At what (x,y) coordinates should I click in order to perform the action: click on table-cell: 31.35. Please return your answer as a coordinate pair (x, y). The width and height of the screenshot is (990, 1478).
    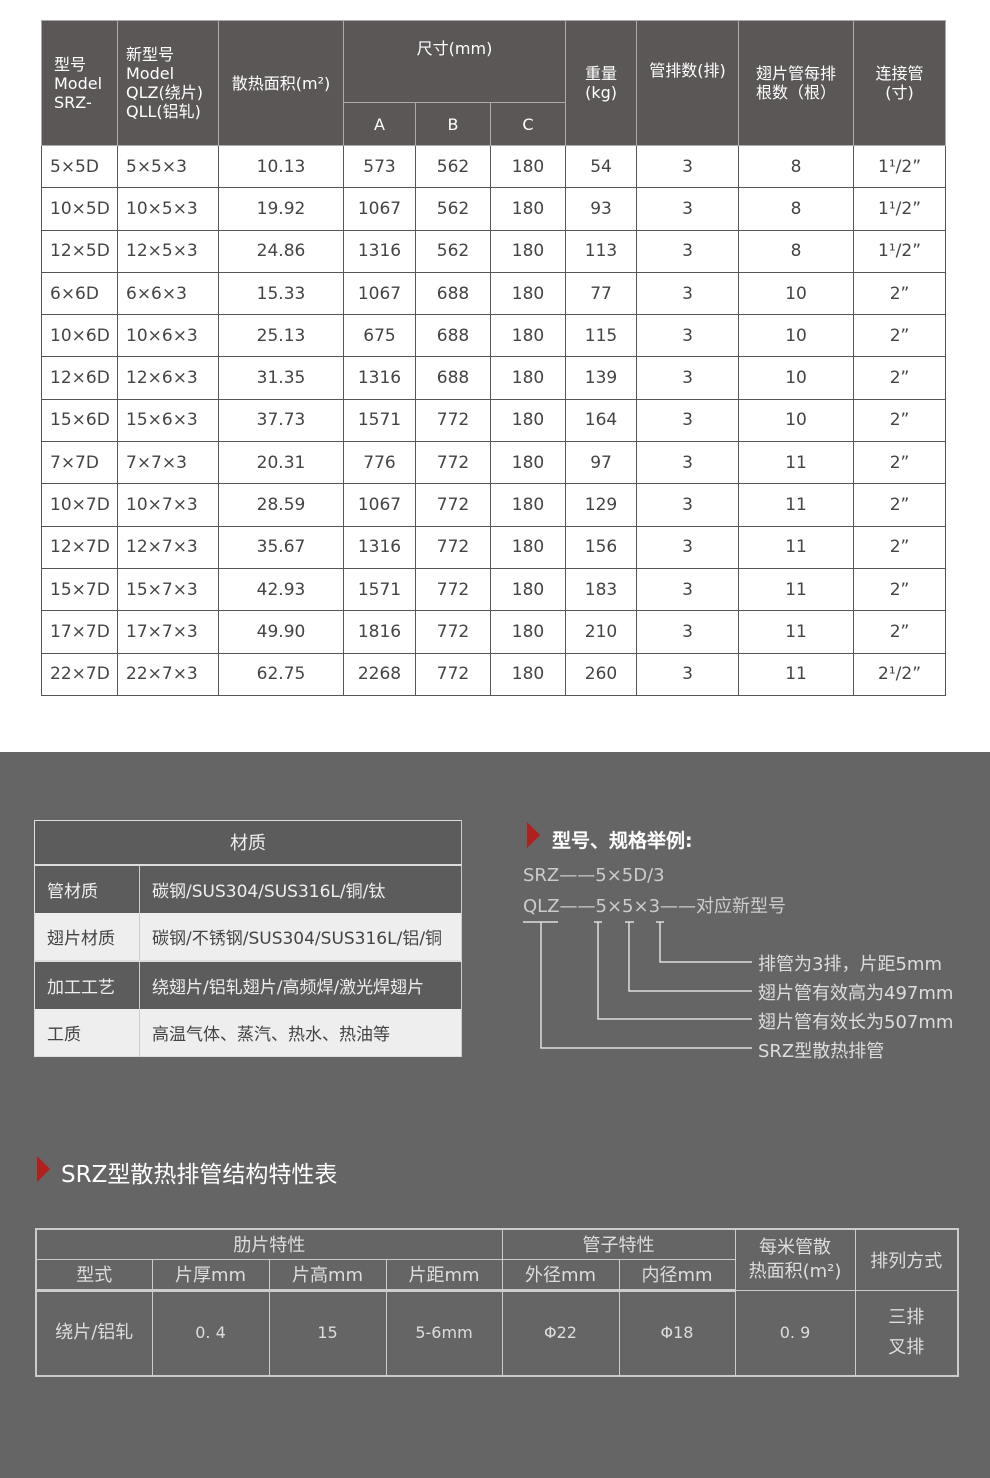
    Looking at the image, I should click on (281, 378).